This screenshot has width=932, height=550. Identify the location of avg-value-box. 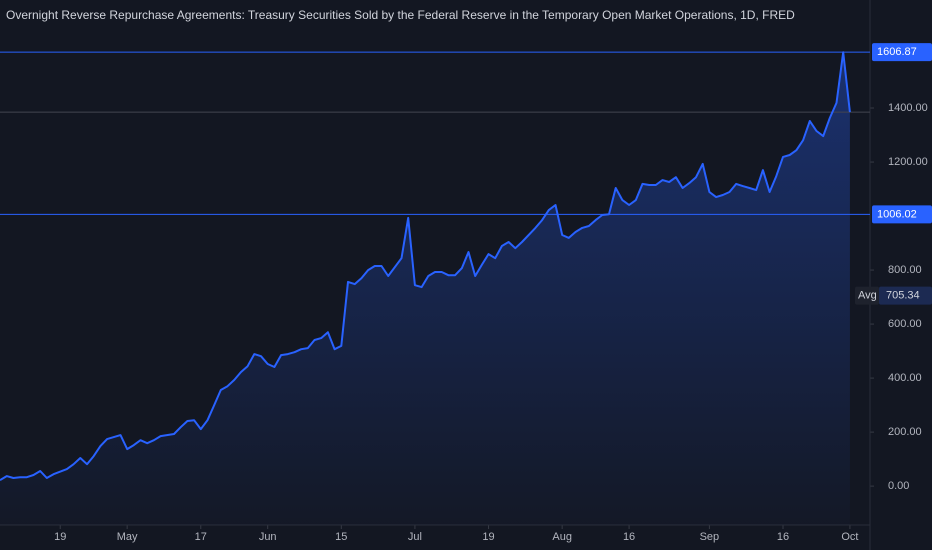
(905, 295).